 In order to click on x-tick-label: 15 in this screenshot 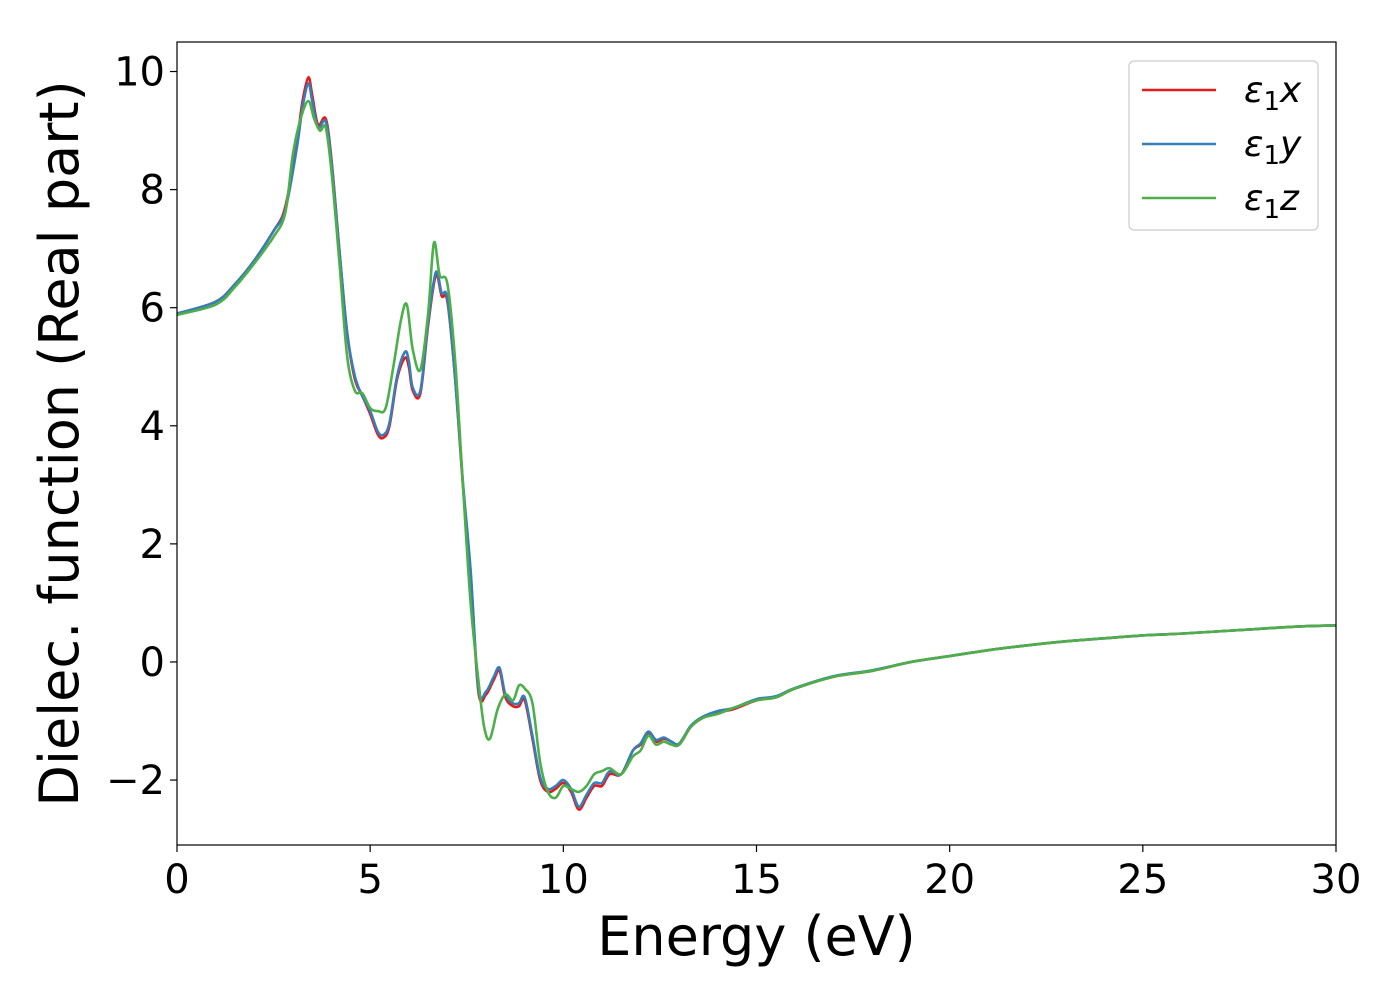, I will do `click(756, 880)`.